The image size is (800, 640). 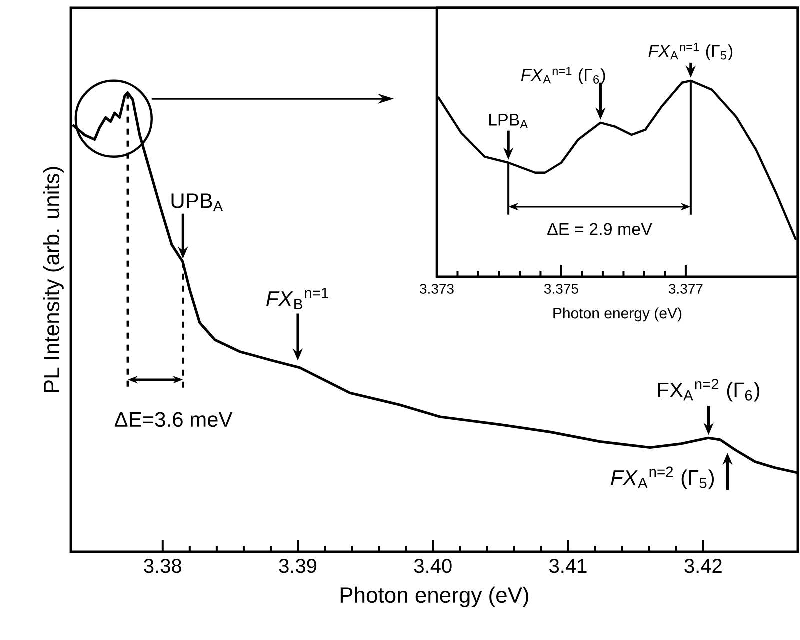 What do you see at coordinates (297, 299) in the screenshot?
I see `annotation: FX$_{B}$n=1` at bounding box center [297, 299].